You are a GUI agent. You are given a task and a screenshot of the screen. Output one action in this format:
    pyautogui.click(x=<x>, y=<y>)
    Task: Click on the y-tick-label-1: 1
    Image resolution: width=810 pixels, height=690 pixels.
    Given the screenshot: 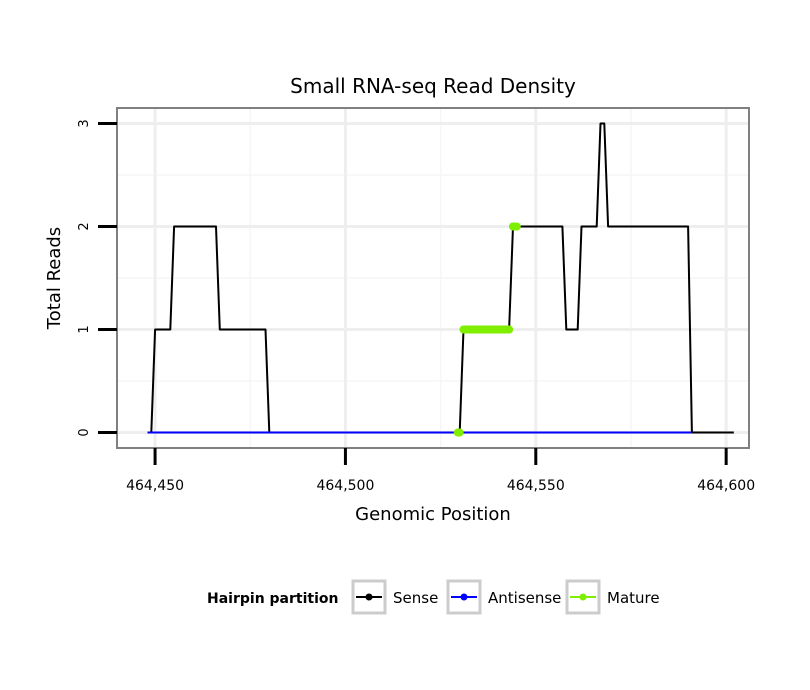 What is the action you would take?
    pyautogui.click(x=84, y=329)
    